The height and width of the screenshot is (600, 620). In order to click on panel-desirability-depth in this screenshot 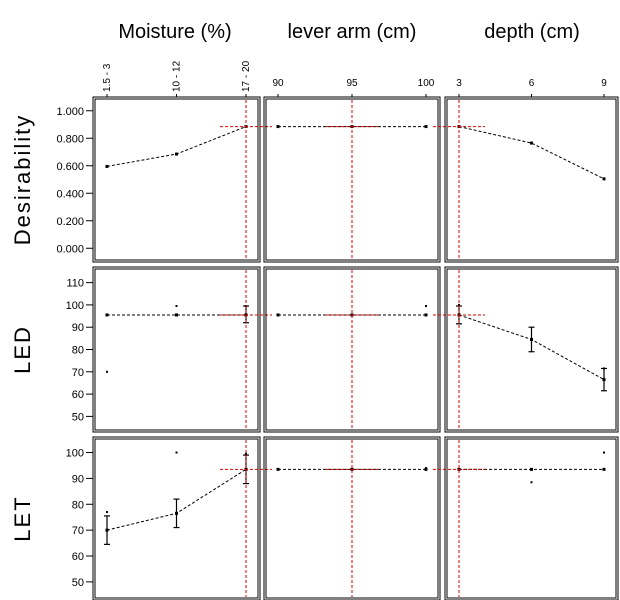, I will do `click(526, 179)`.